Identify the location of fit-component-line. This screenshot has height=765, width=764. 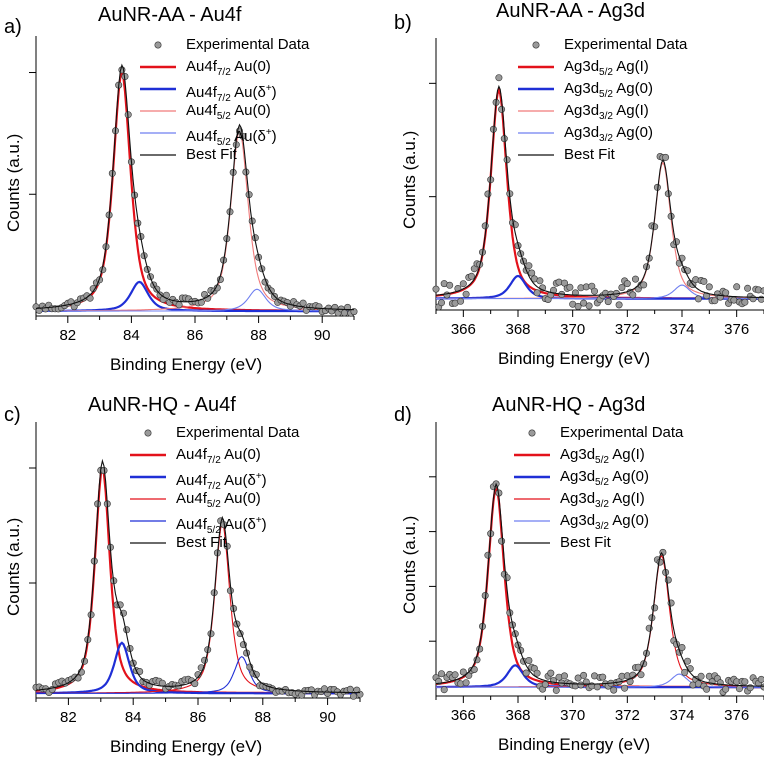
(195, 300).